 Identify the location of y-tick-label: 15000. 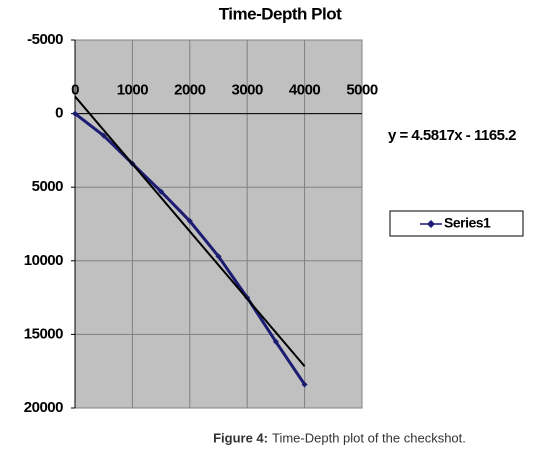
(43, 333).